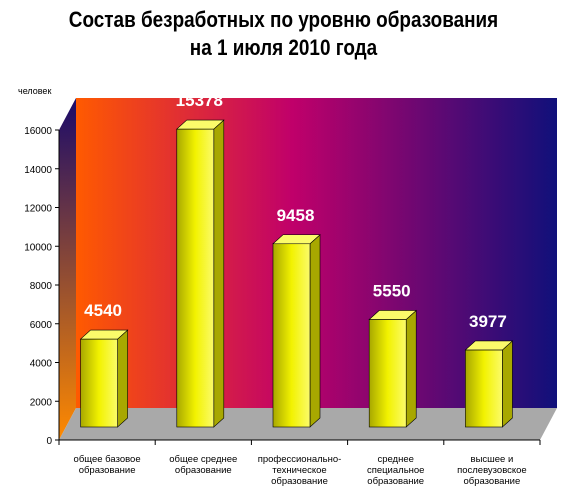 This screenshot has height=498, width=567. I want to click on category-label-line: послевузовское, so click(492, 470).